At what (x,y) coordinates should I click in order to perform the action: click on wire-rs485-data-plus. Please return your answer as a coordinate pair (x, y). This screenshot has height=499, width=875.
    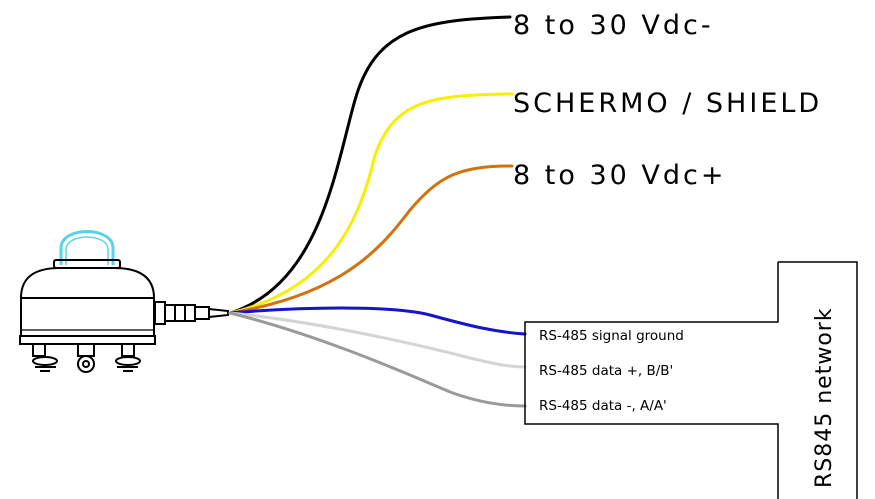
    Looking at the image, I should click on (377, 340).